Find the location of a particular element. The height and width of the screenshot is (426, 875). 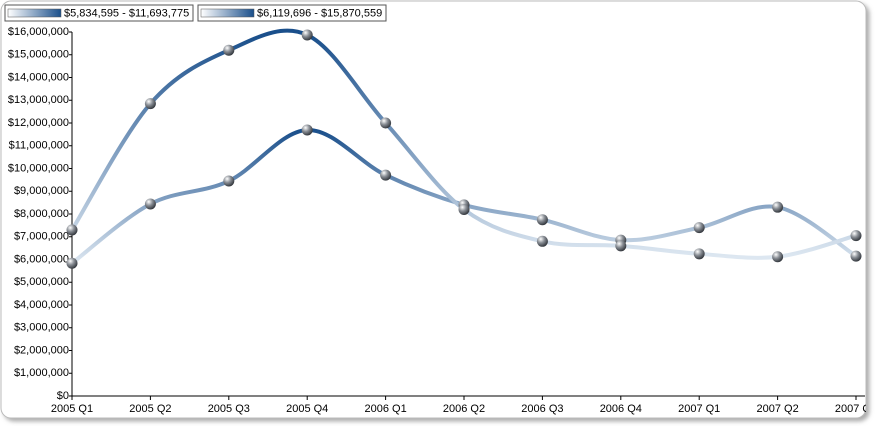

y-tick-label: $11,000,000 is located at coordinates (39, 146).